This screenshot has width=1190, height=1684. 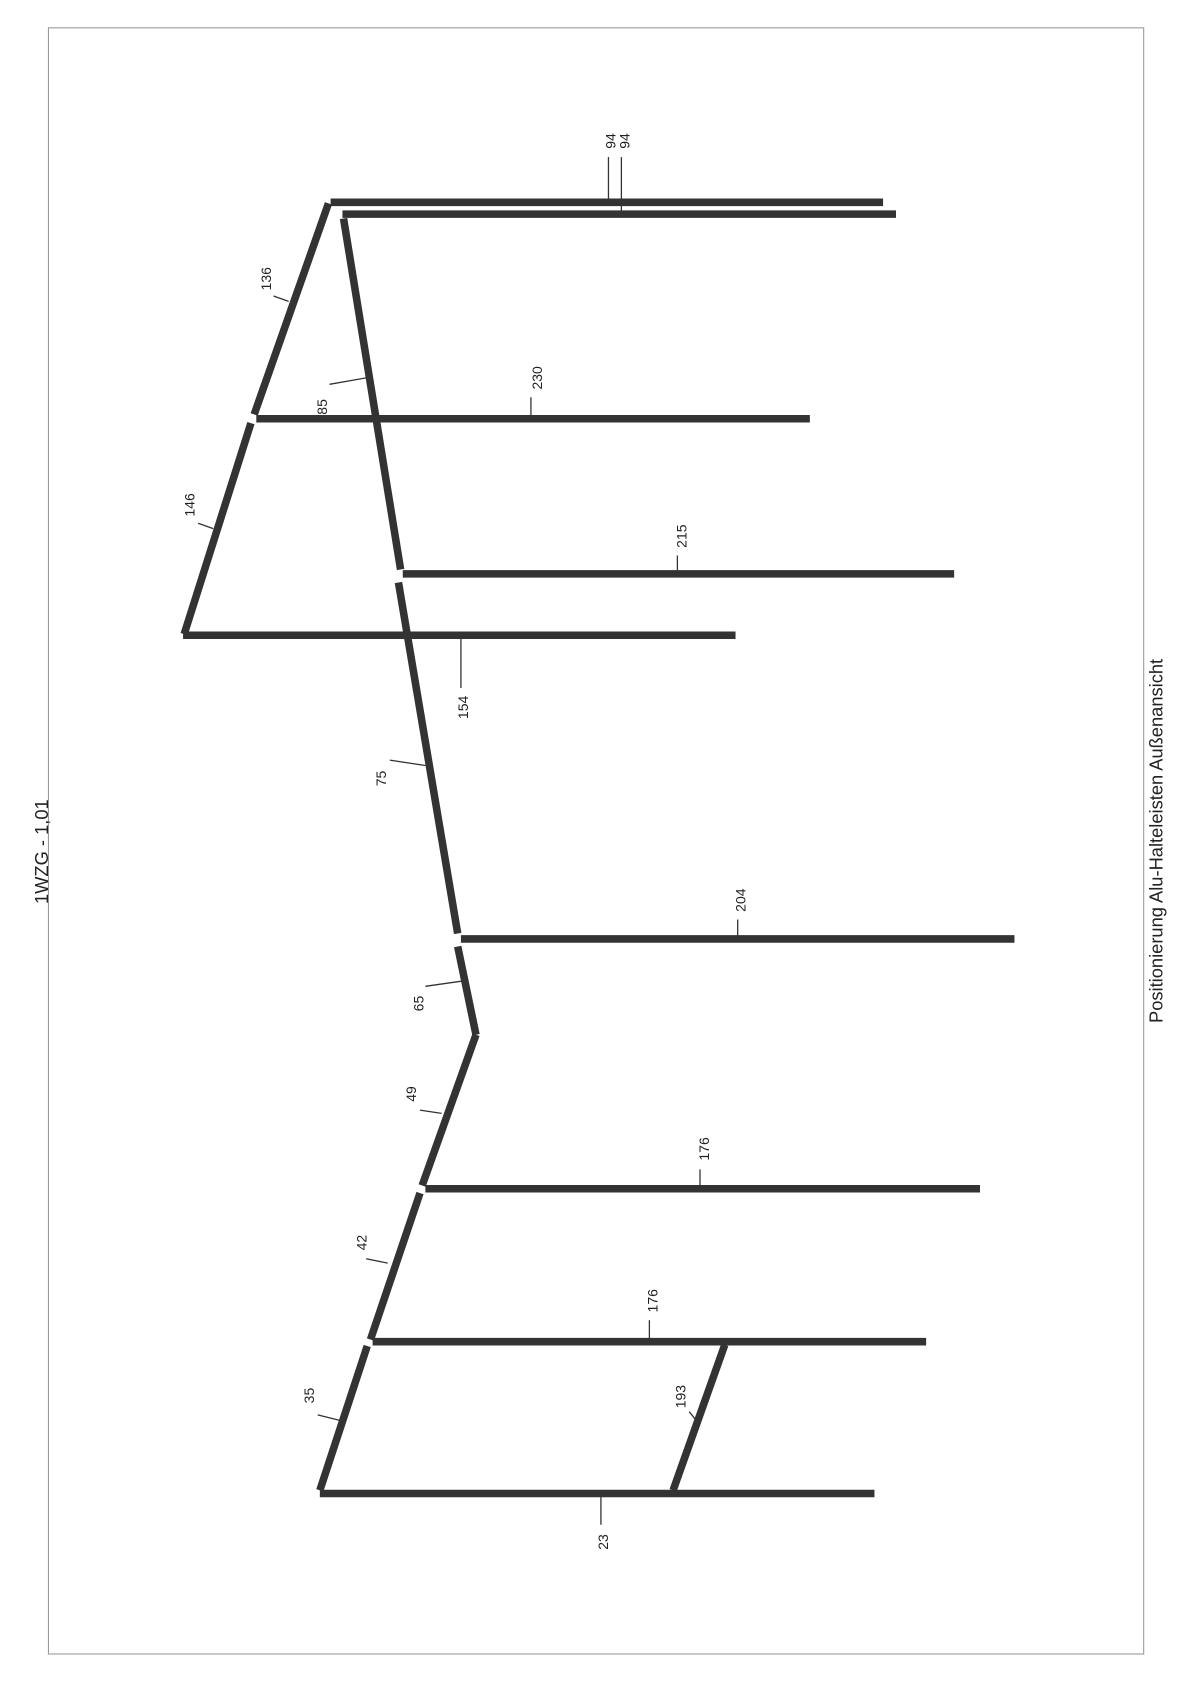 I want to click on part-label: 65, so click(x=419, y=1004).